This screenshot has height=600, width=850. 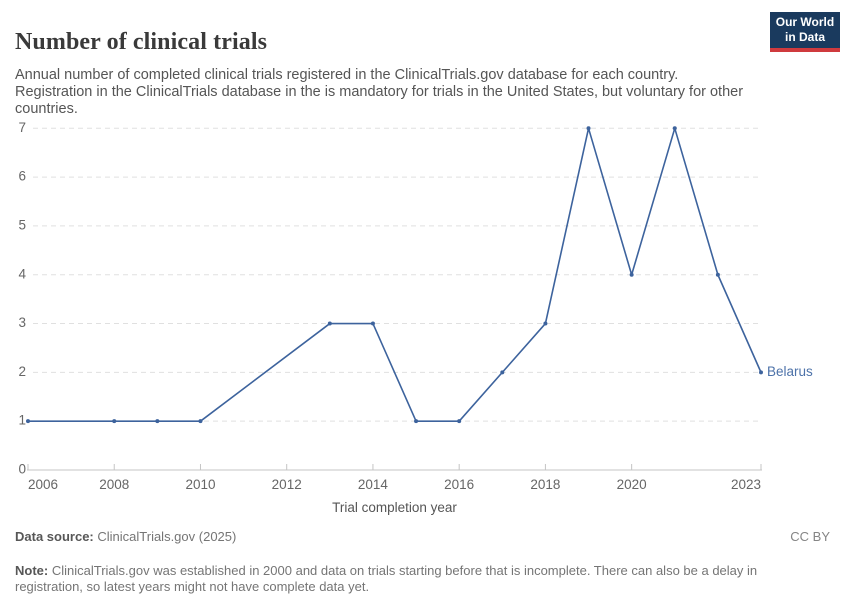 What do you see at coordinates (631, 274) in the screenshot?
I see `data-point-belarus-2020` at bounding box center [631, 274].